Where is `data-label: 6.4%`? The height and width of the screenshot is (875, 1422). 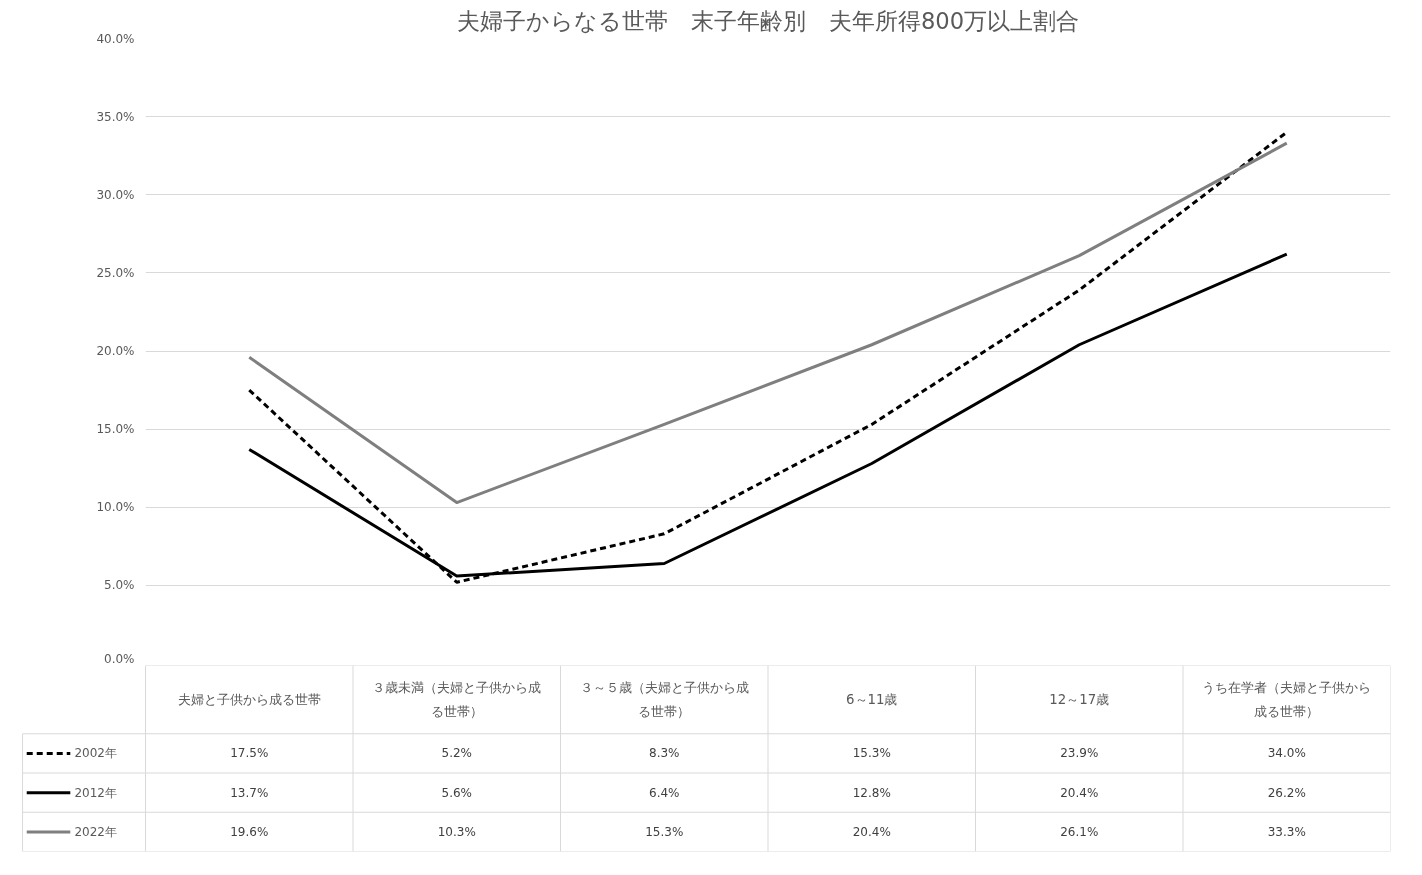
data-label: 6.4% is located at coordinates (664, 792).